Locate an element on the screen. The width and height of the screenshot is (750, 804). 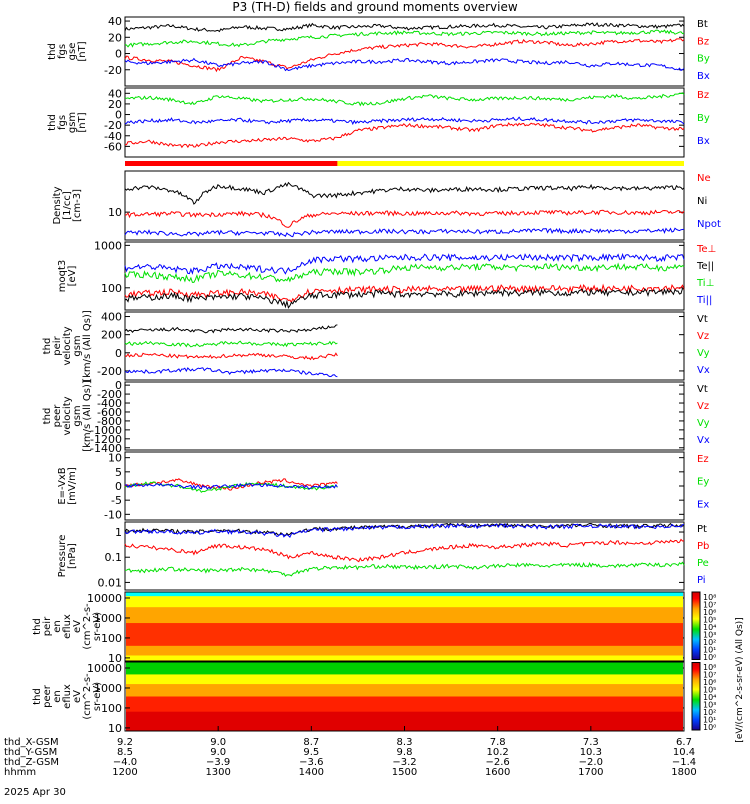
series-line-Pt is located at coordinates (404, 529).